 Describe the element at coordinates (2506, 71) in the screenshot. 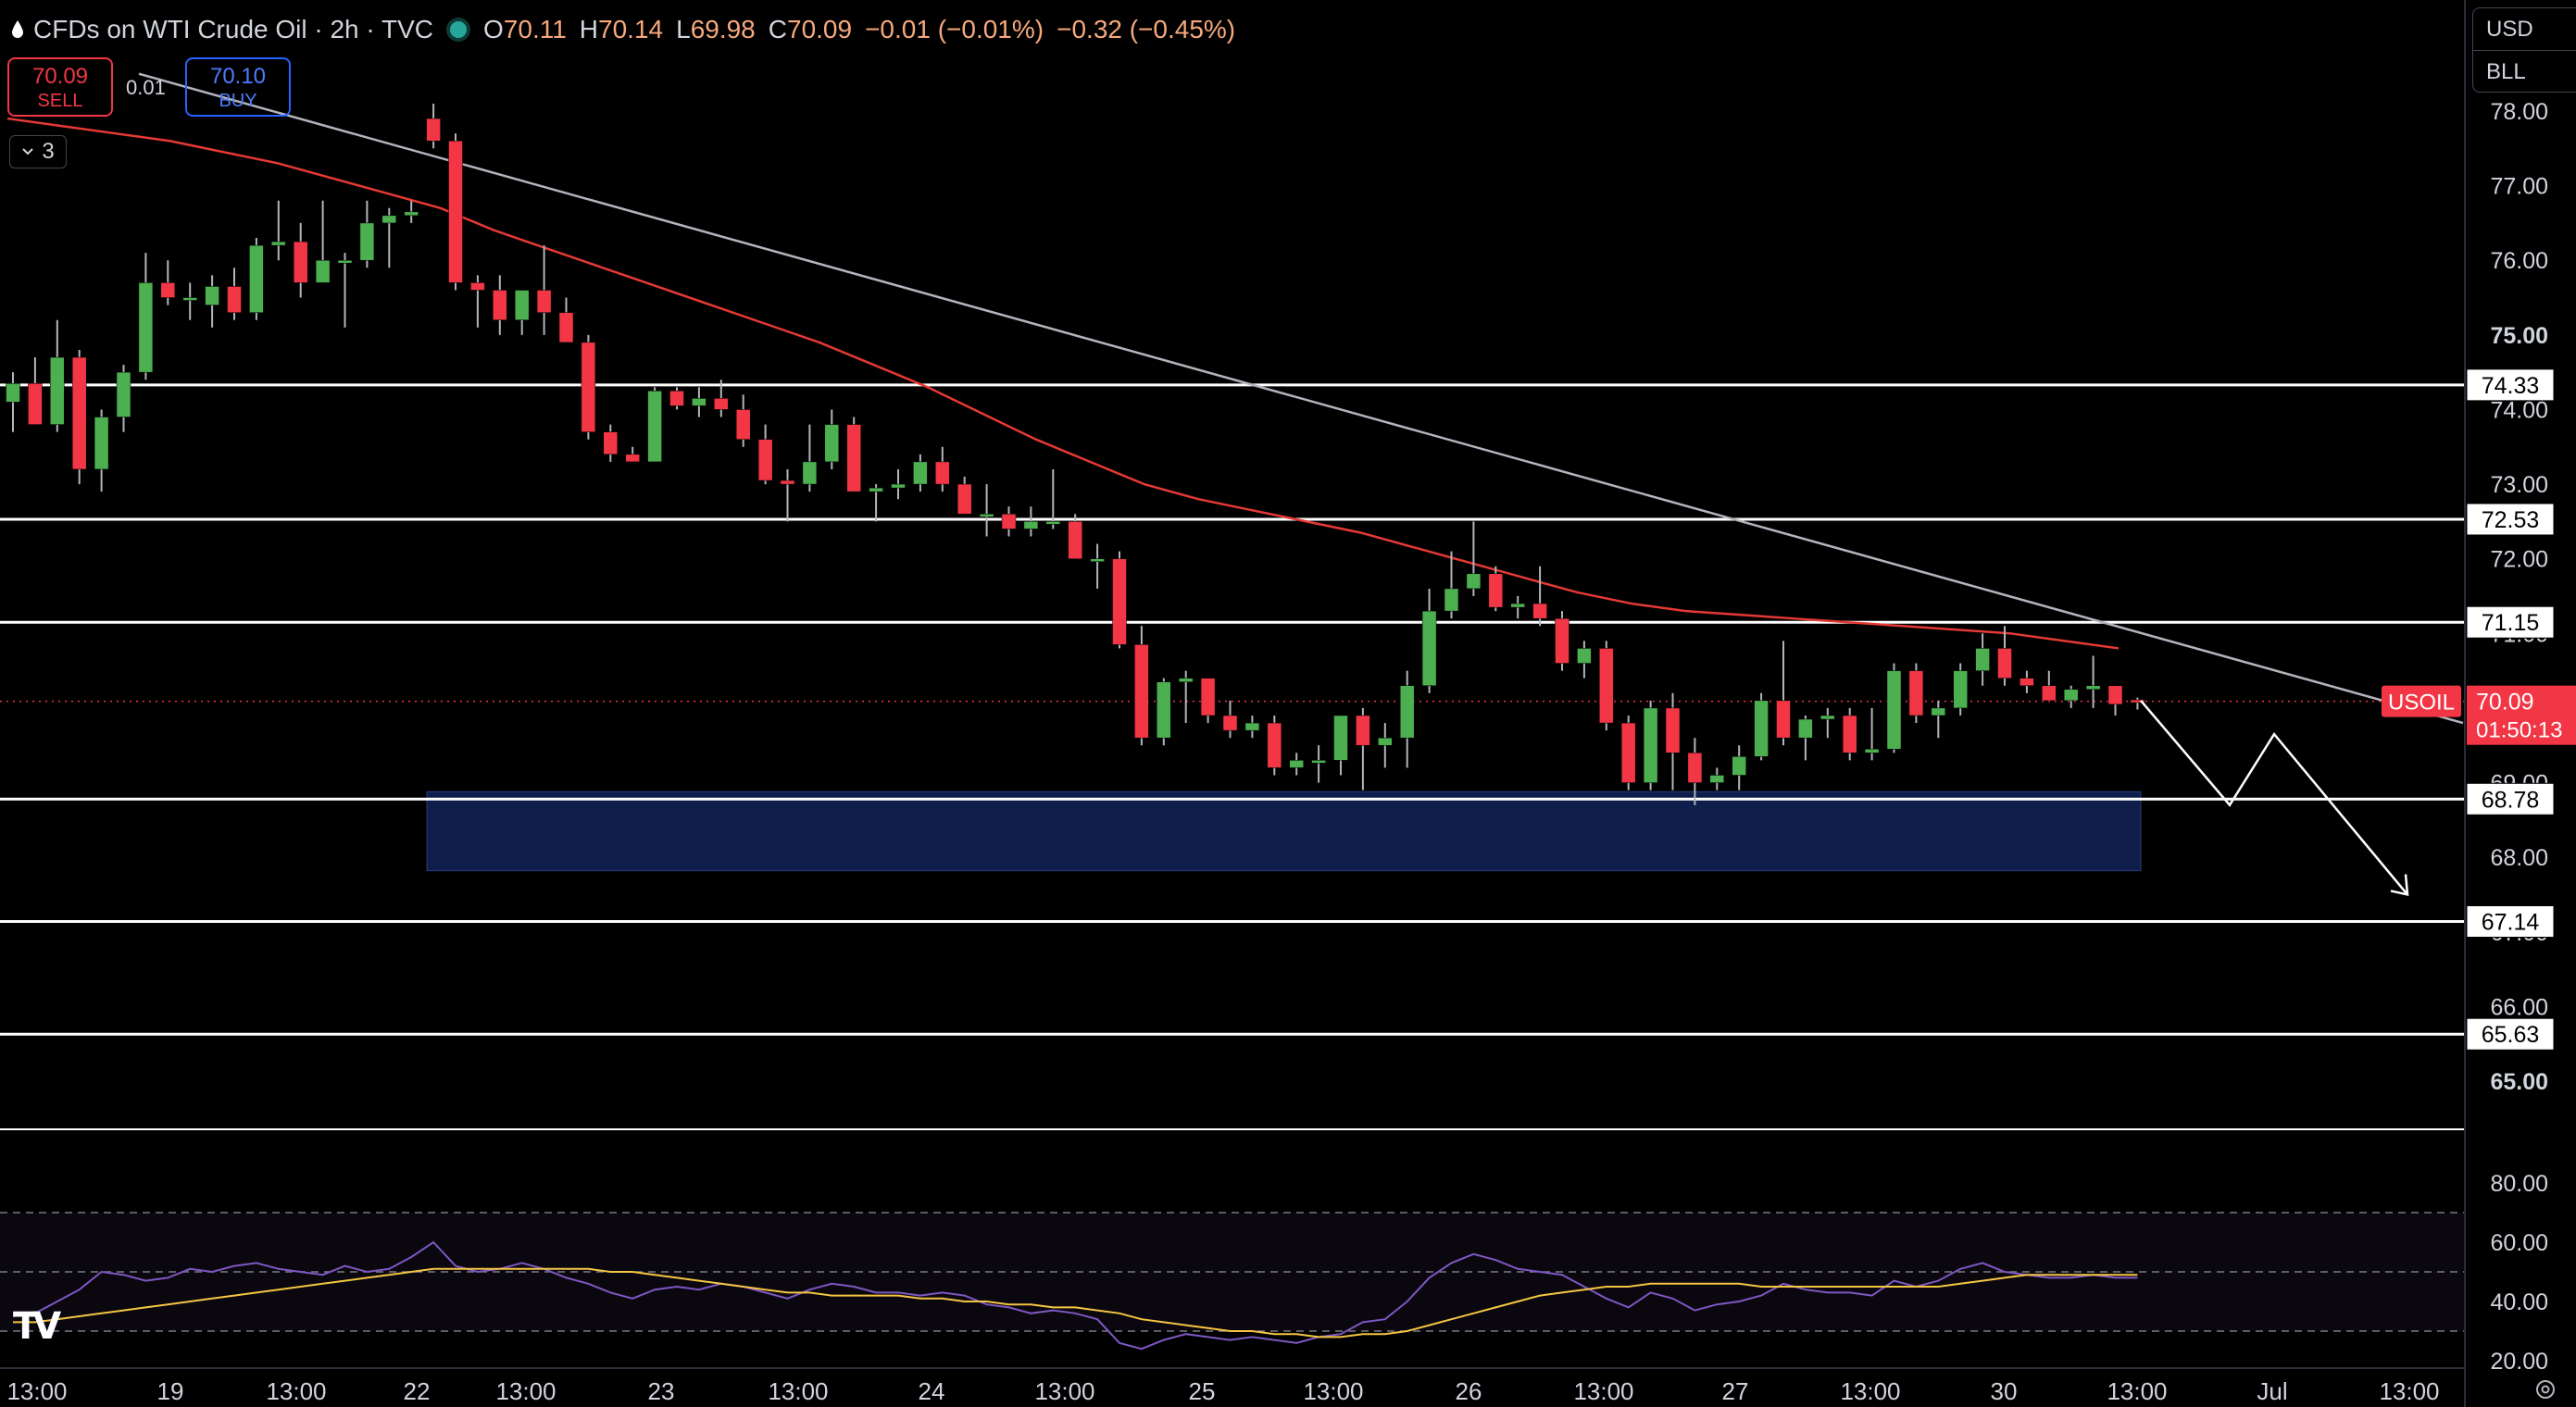

I see `unit-select: BLL` at that location.